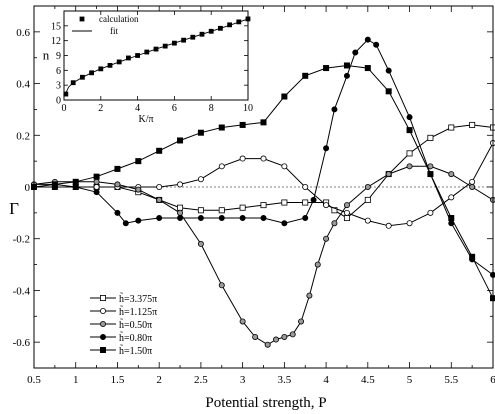 The image size is (495, 414). I want to click on inset-y-axis-label: n, so click(46, 55).